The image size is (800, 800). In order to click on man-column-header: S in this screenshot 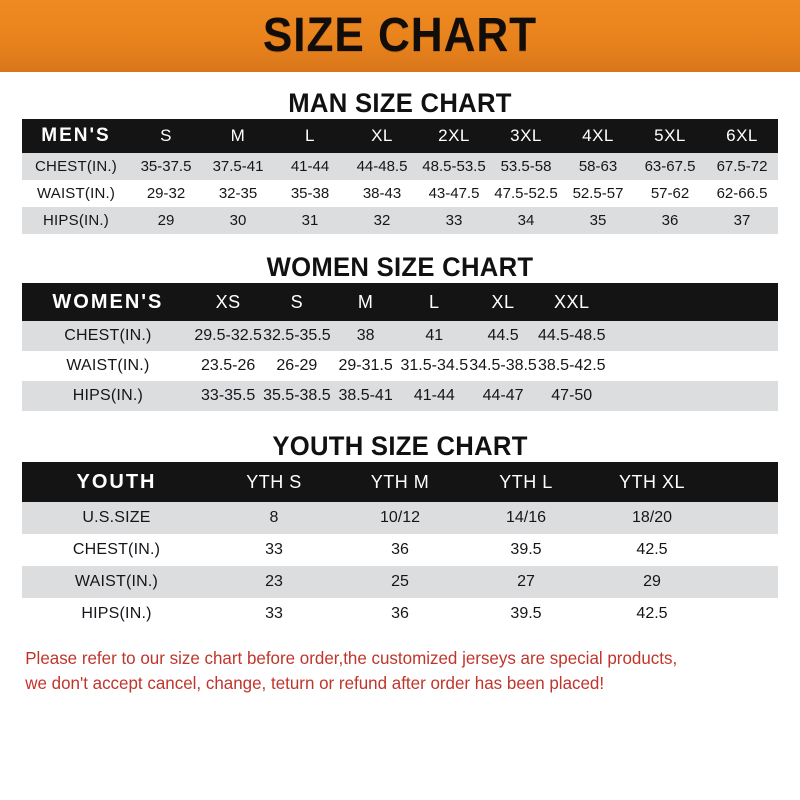, I will do `click(166, 135)`.